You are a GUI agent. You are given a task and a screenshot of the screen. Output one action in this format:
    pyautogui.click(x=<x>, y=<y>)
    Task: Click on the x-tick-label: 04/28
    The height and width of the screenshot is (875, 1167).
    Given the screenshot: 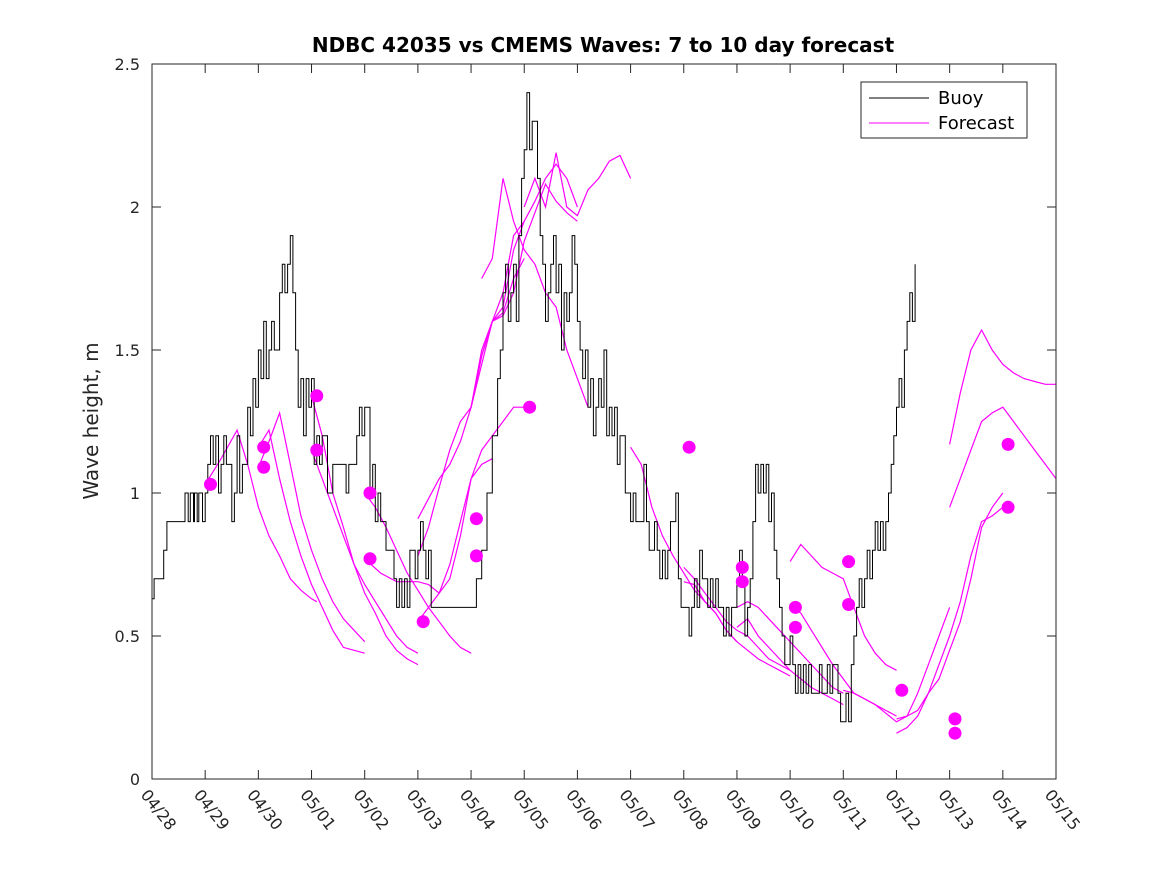 What is the action you would take?
    pyautogui.click(x=158, y=810)
    